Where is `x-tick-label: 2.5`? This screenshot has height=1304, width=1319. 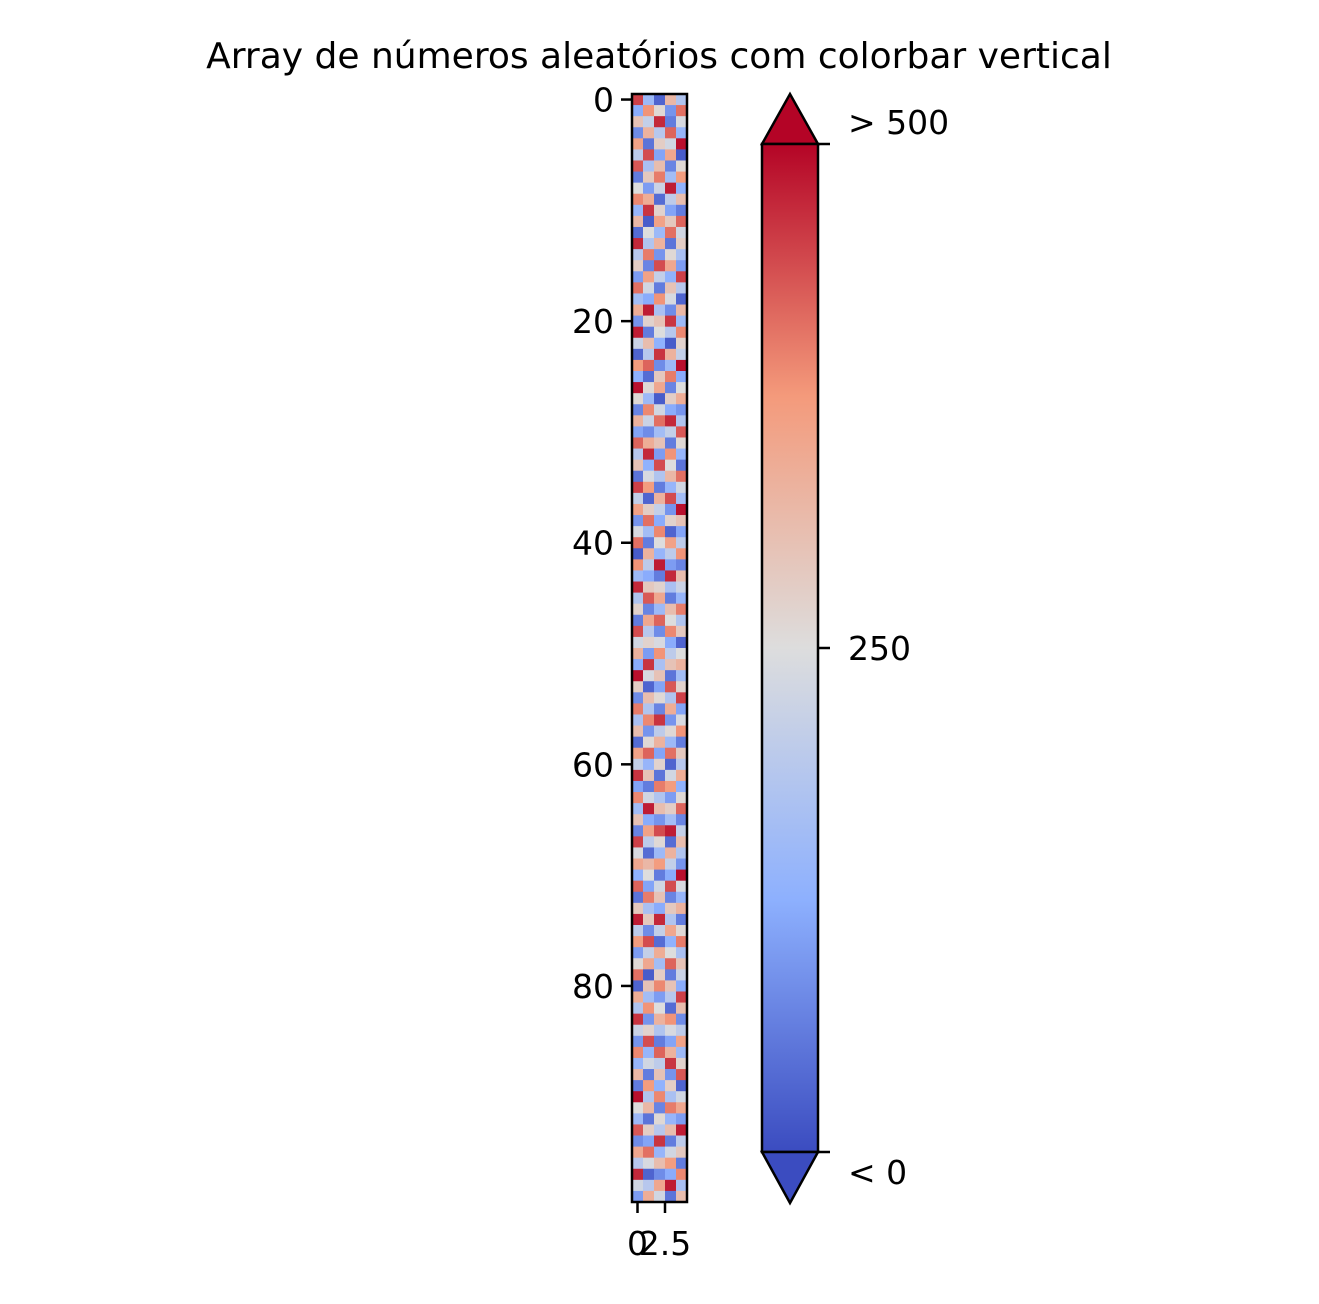 x-tick-label: 2.5 is located at coordinates (665, 1243).